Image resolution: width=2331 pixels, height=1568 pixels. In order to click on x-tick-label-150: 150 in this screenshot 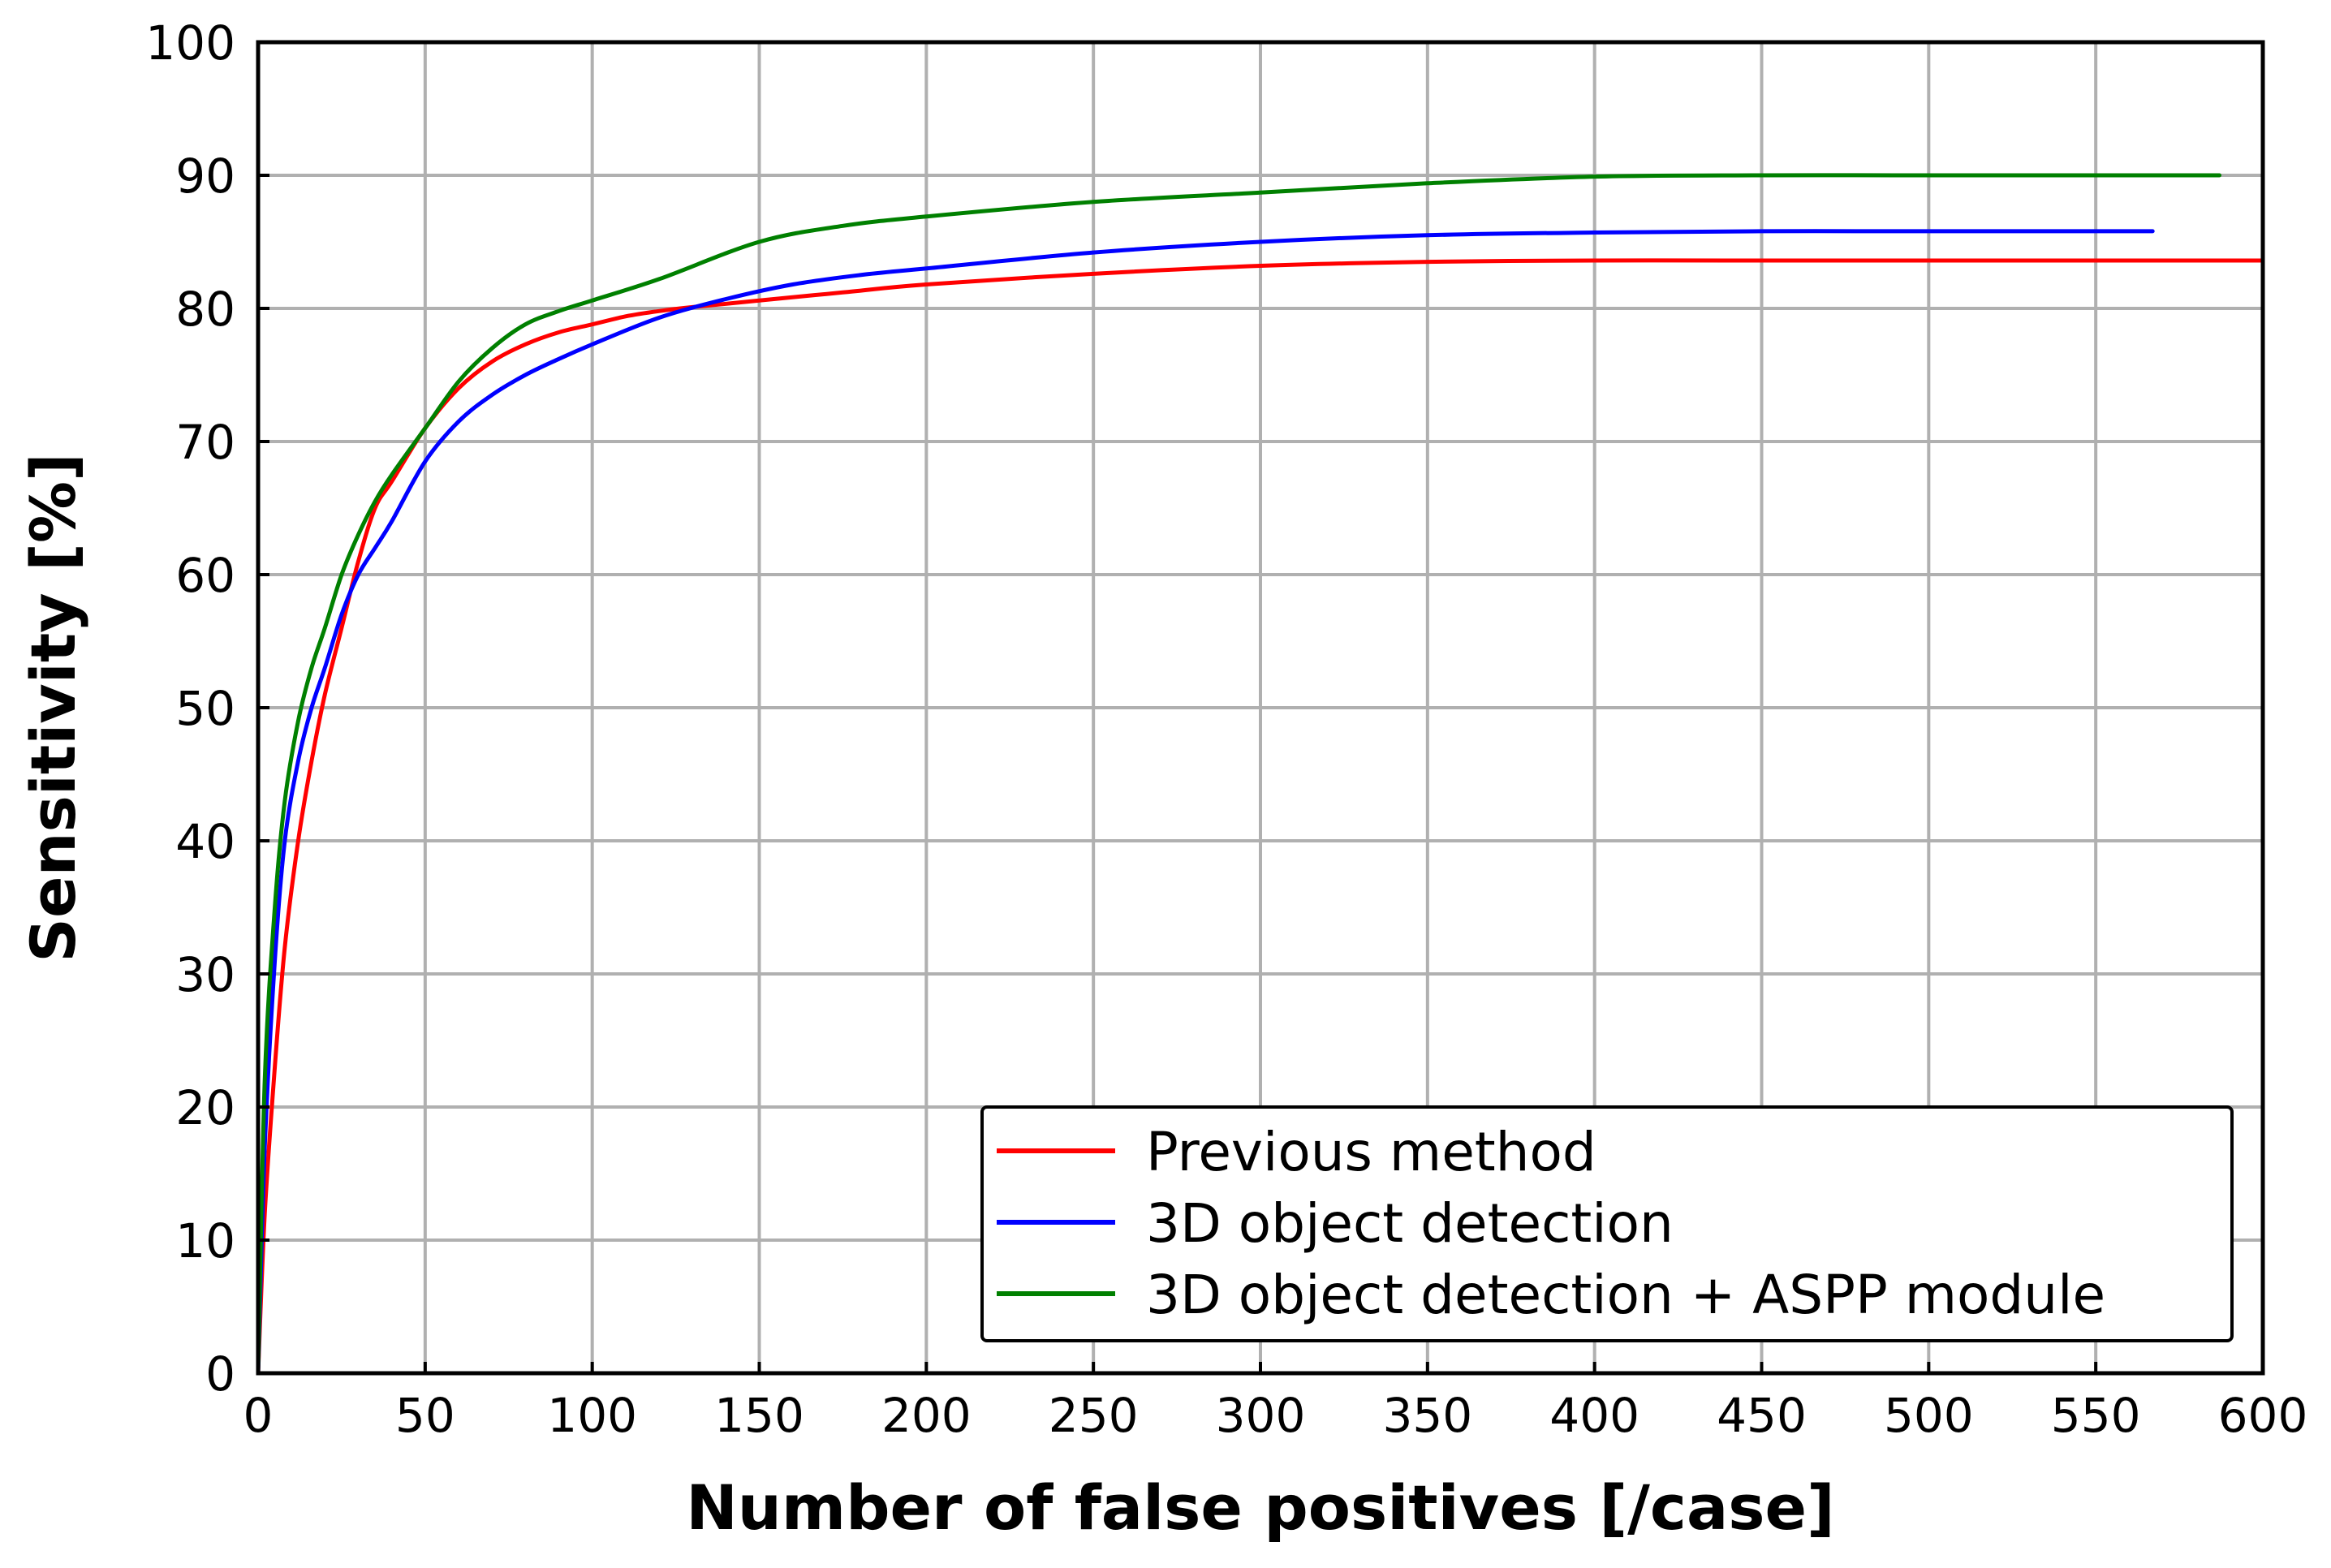, I will do `click(759, 1416)`.